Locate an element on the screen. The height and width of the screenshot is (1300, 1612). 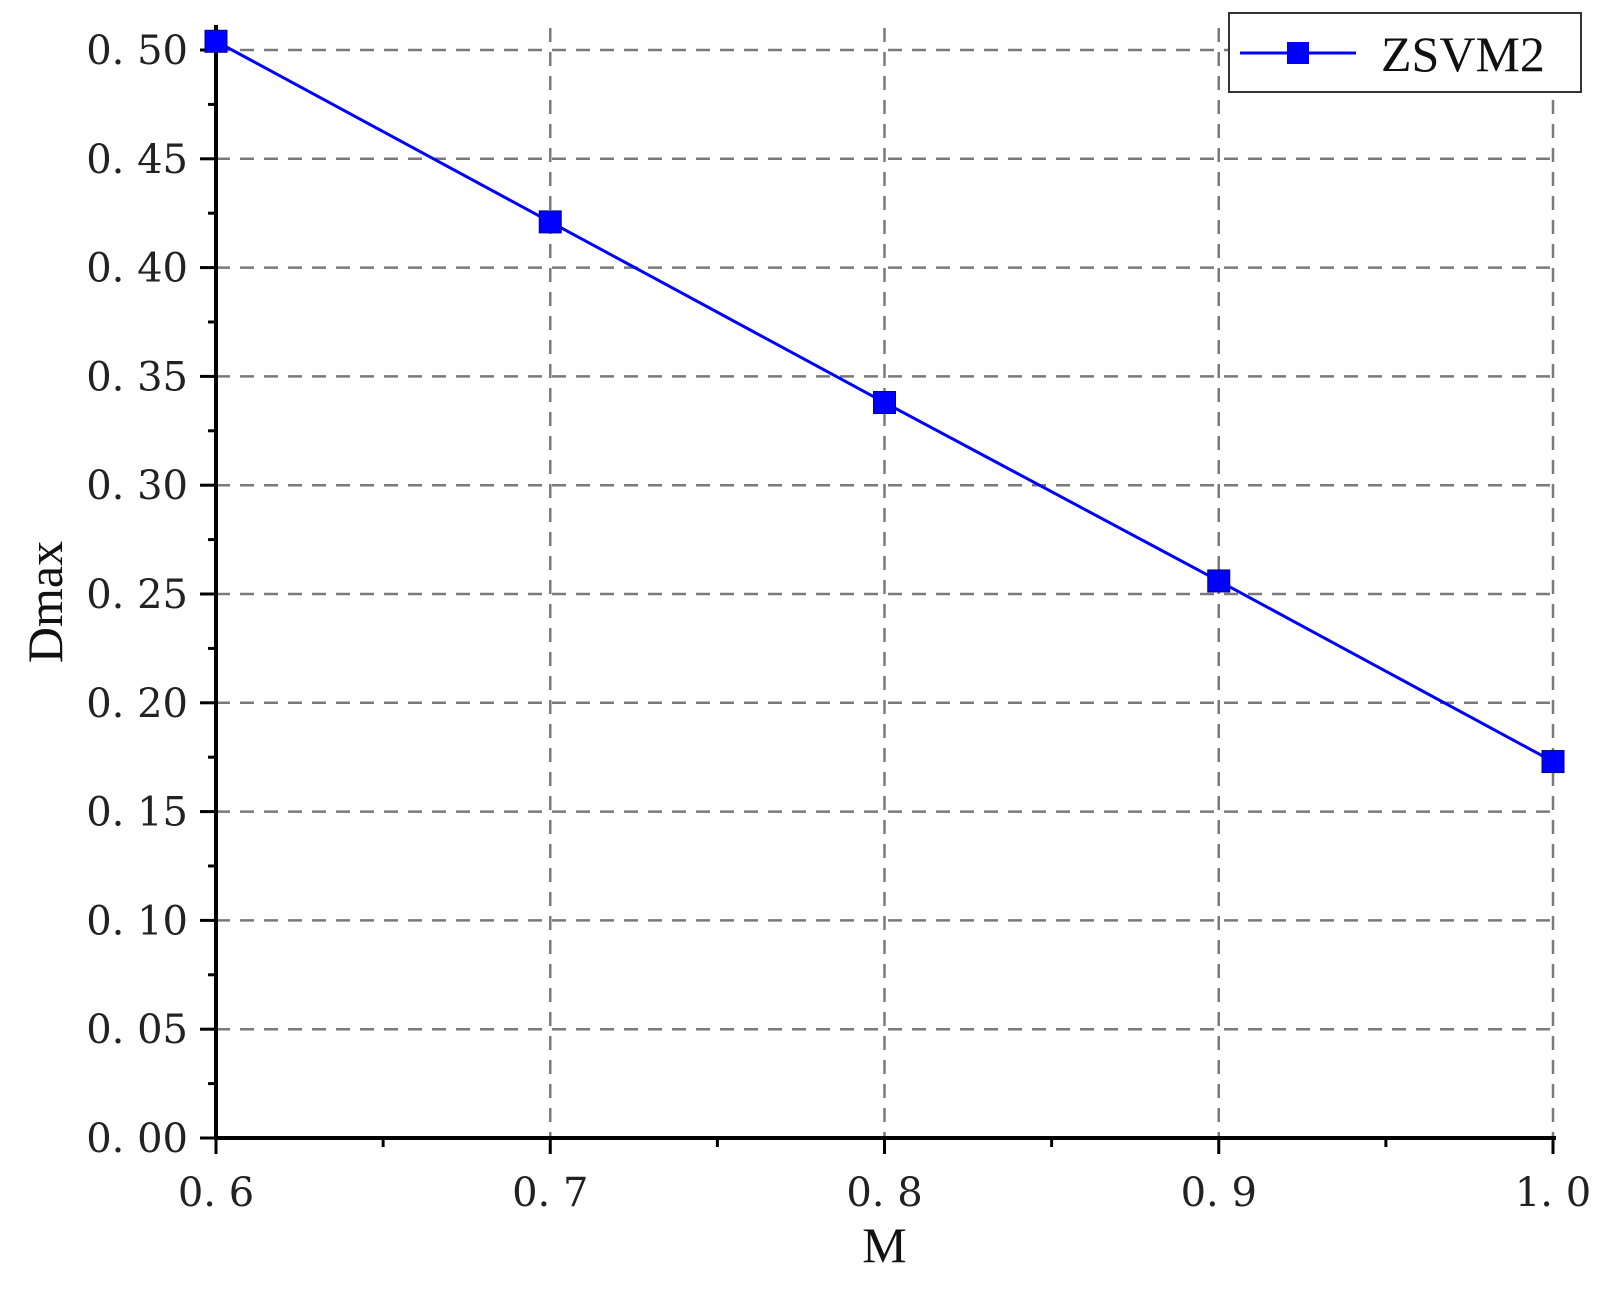
y-tick-label: 0. 25 is located at coordinates (137, 595).